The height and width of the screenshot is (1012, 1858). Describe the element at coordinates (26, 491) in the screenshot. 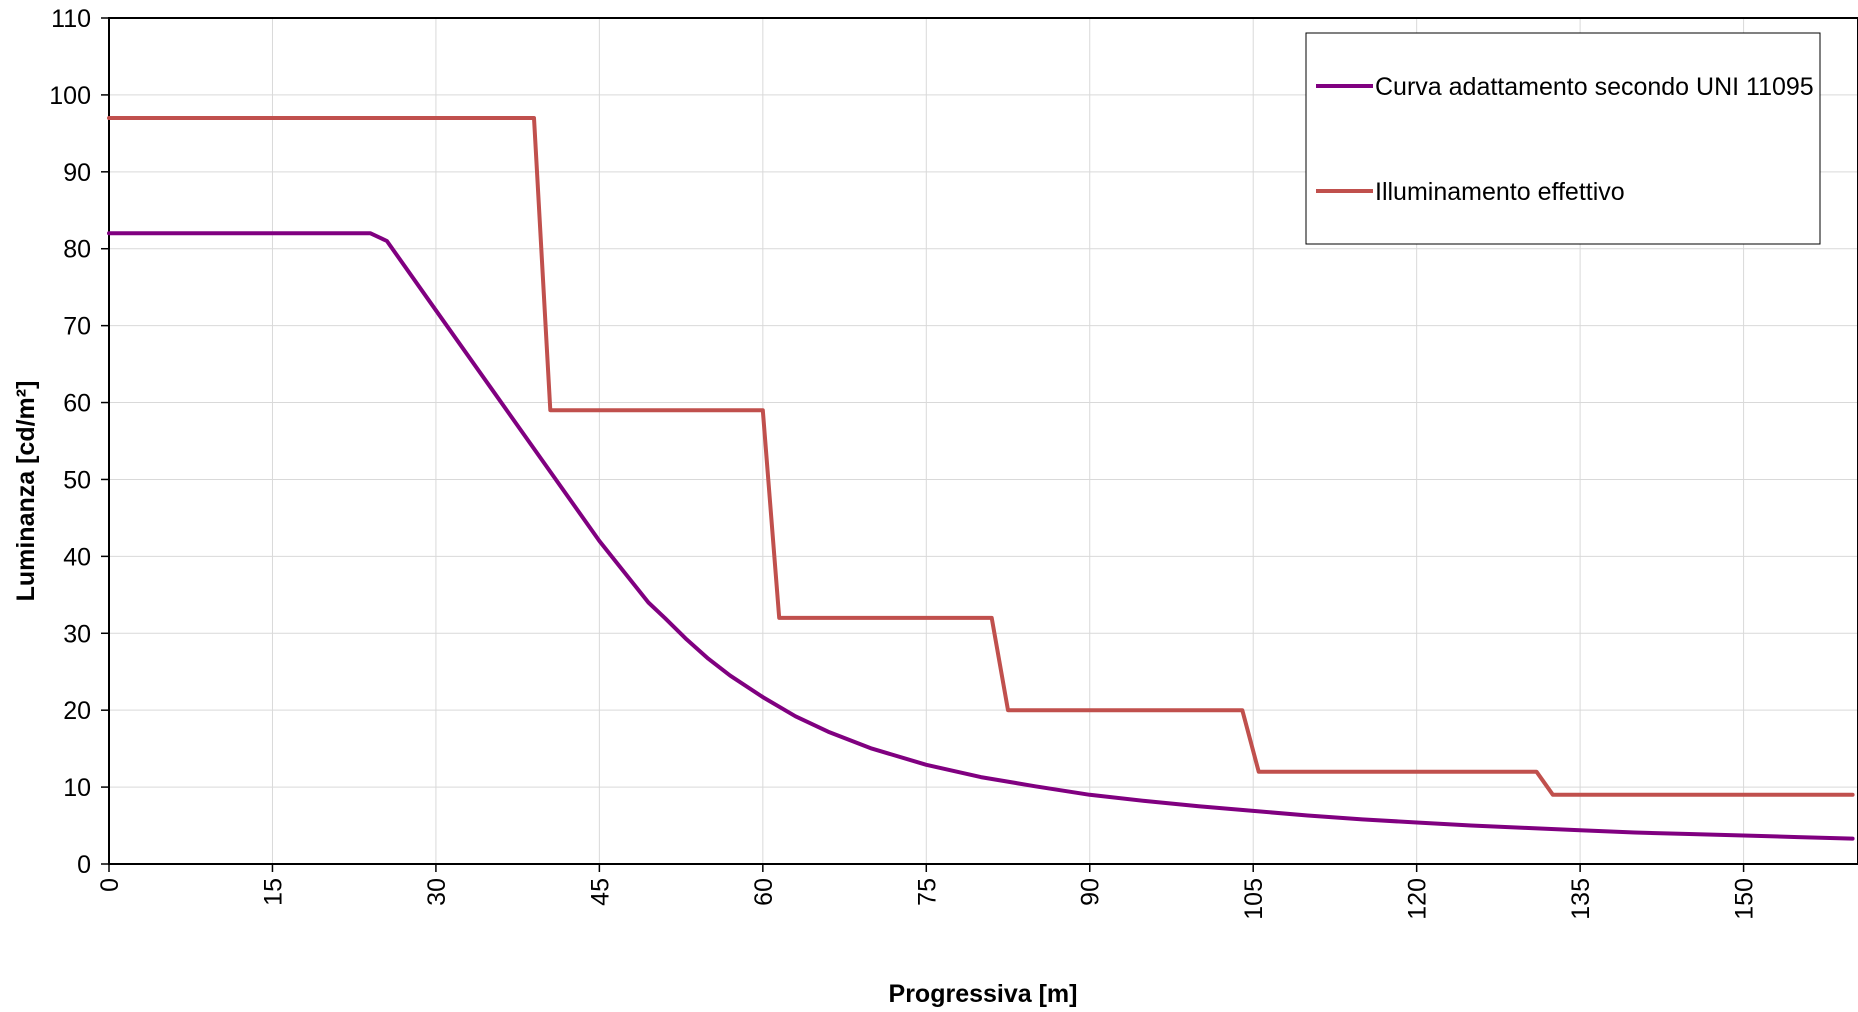

I see `y-axis-title: Luminanza [cd/m²]` at that location.